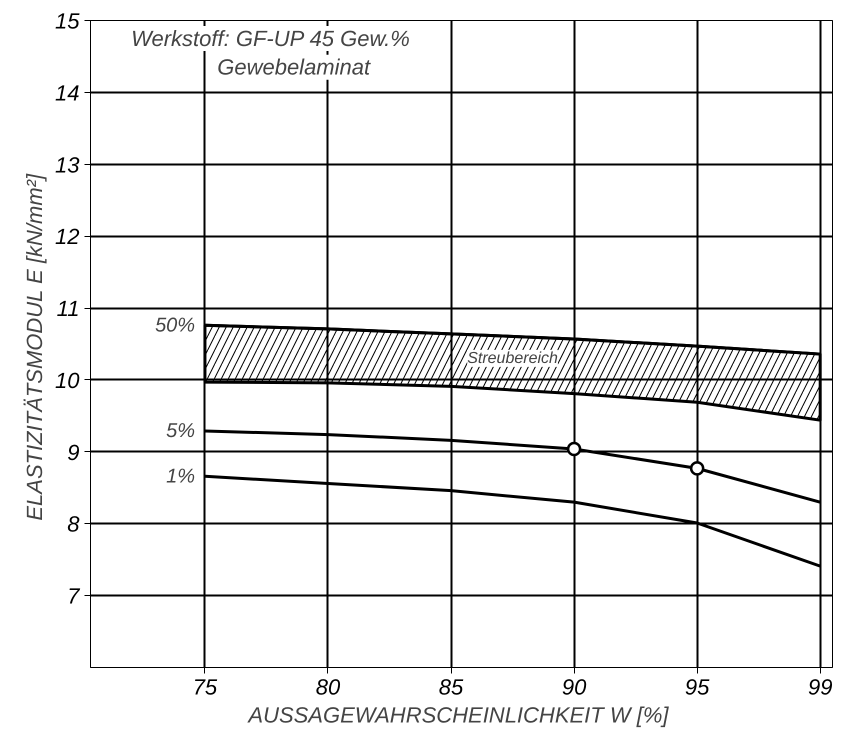 Image resolution: width=842 pixels, height=747 pixels. What do you see at coordinates (67, 93) in the screenshot?
I see `y-tick-label: 14` at bounding box center [67, 93].